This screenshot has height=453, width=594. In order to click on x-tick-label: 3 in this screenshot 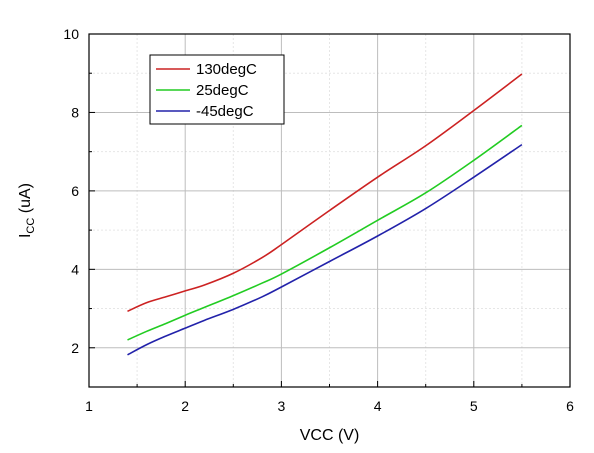, I will do `click(282, 406)`.